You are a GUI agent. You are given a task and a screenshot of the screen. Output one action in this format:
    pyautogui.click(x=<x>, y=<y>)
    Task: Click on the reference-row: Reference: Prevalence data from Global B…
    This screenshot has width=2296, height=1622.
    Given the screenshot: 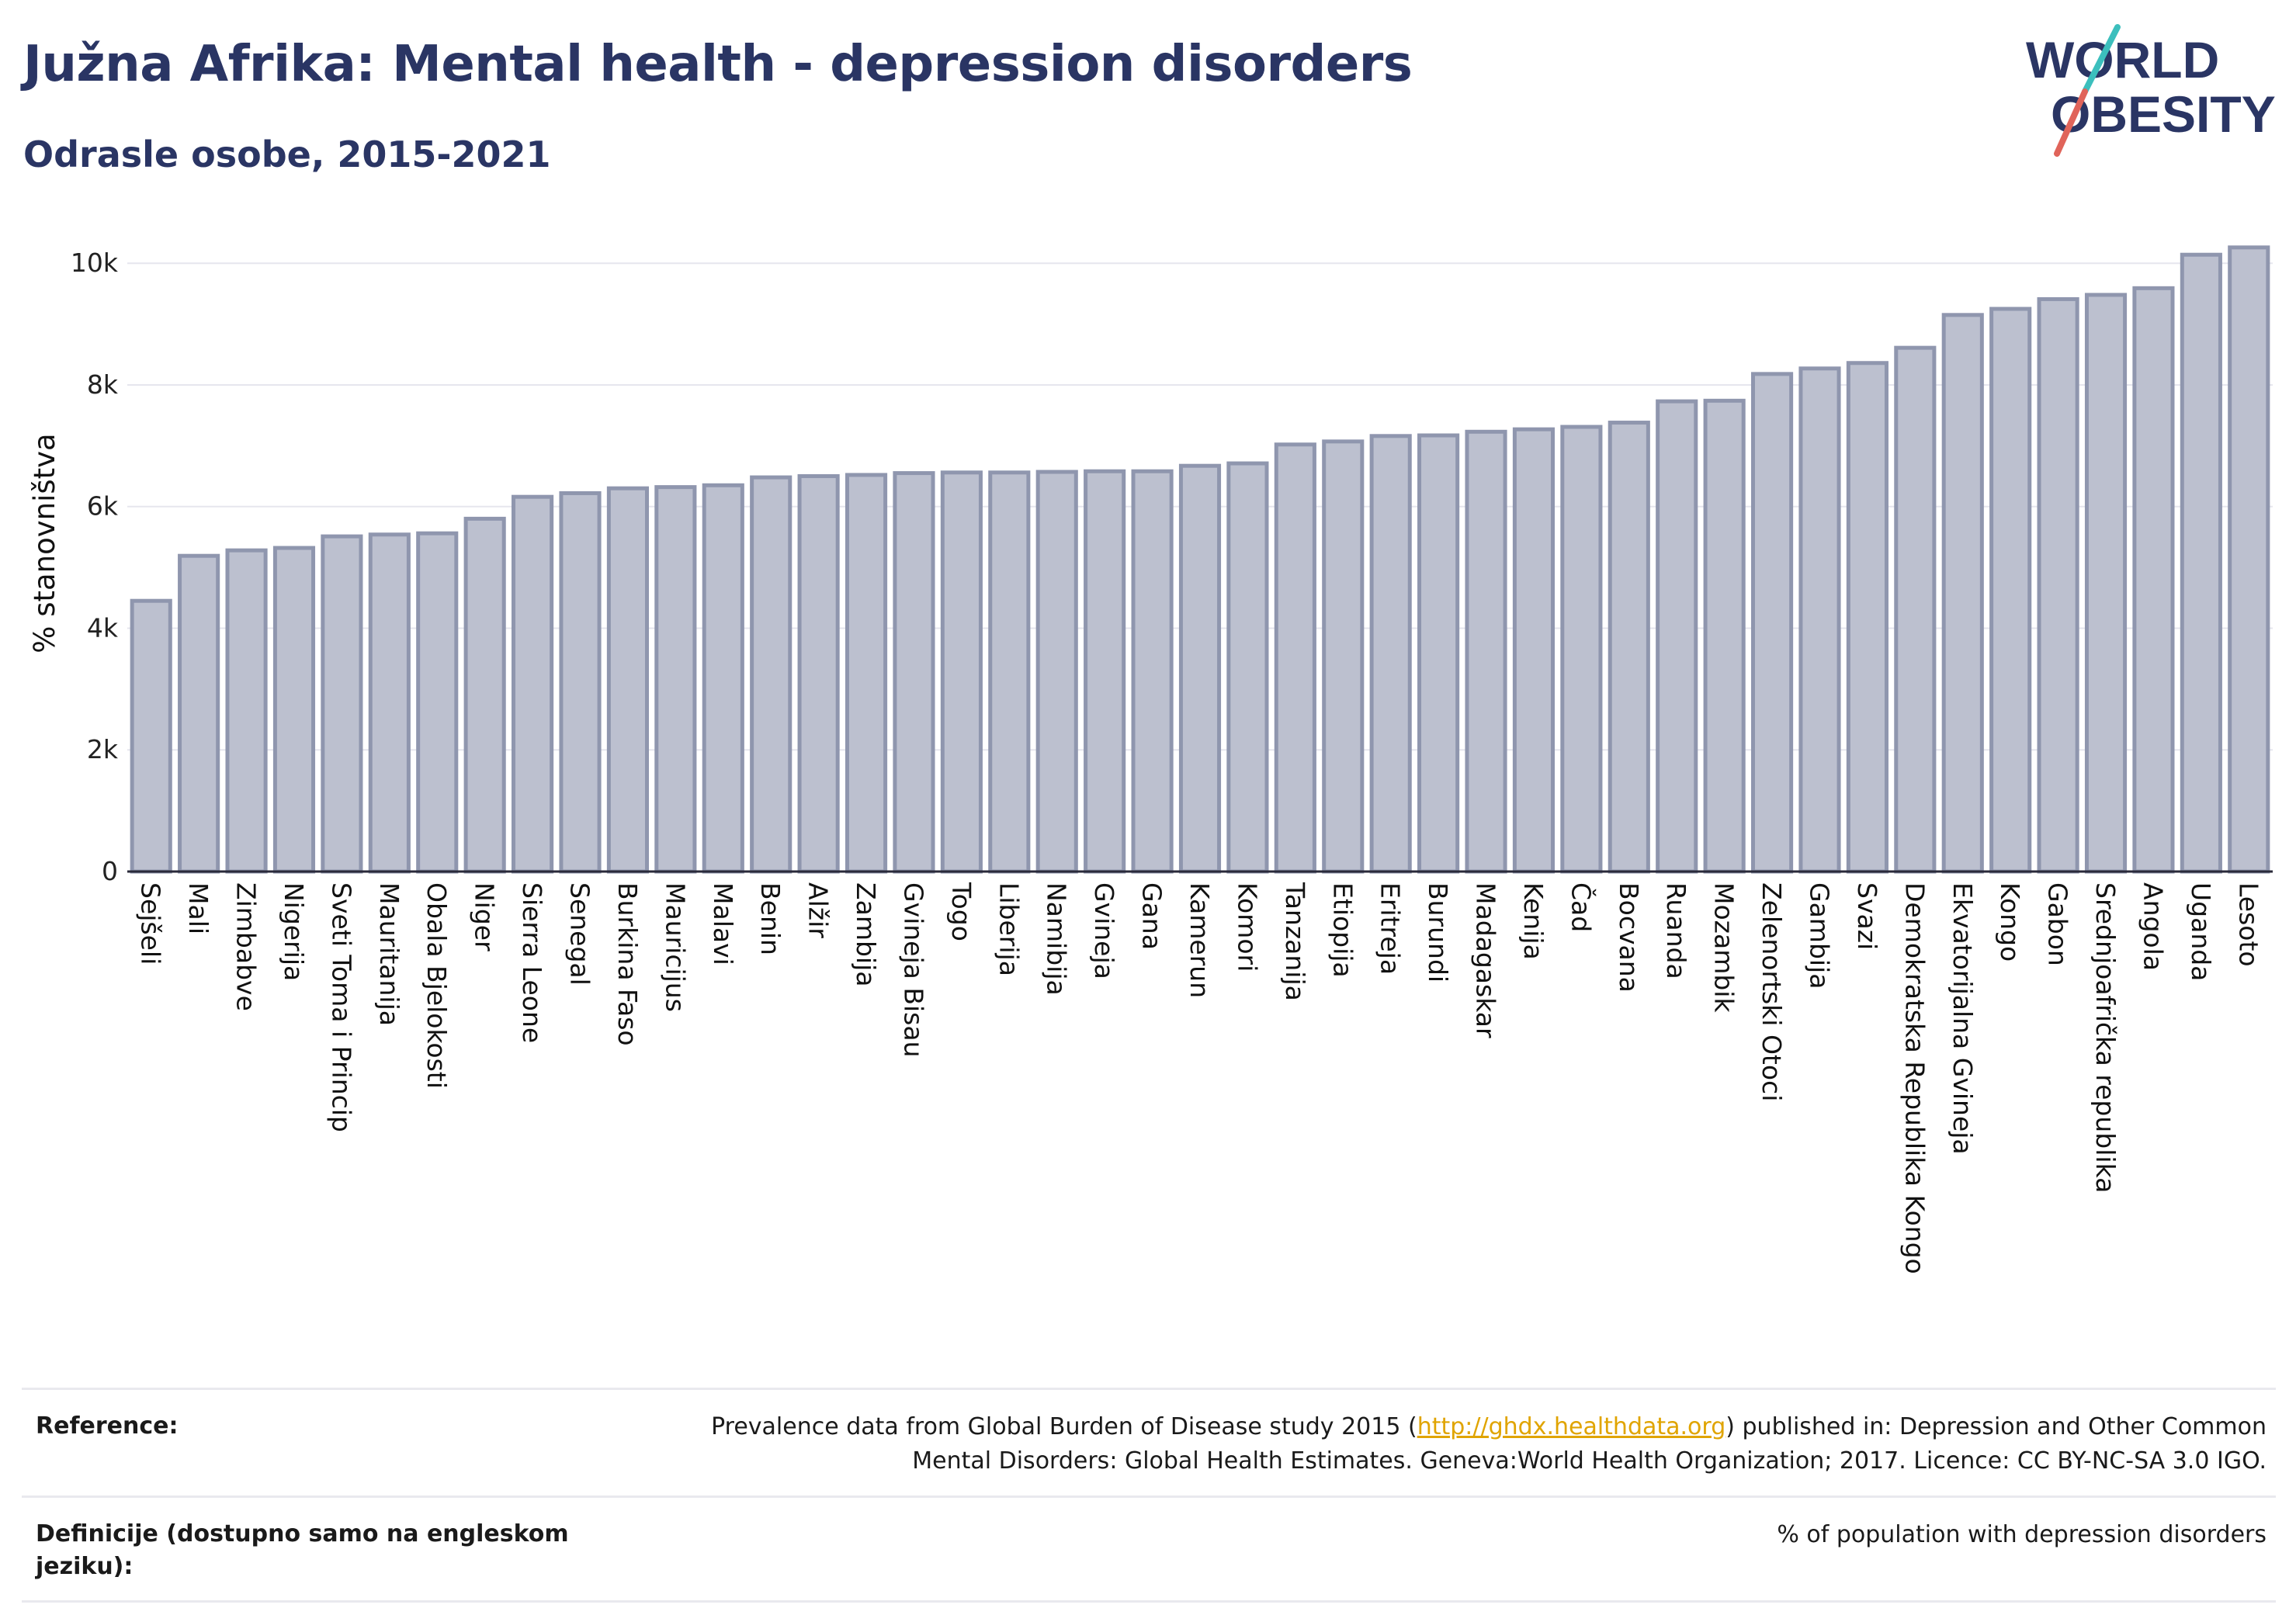 What is the action you would take?
    pyautogui.click(x=1149, y=1441)
    